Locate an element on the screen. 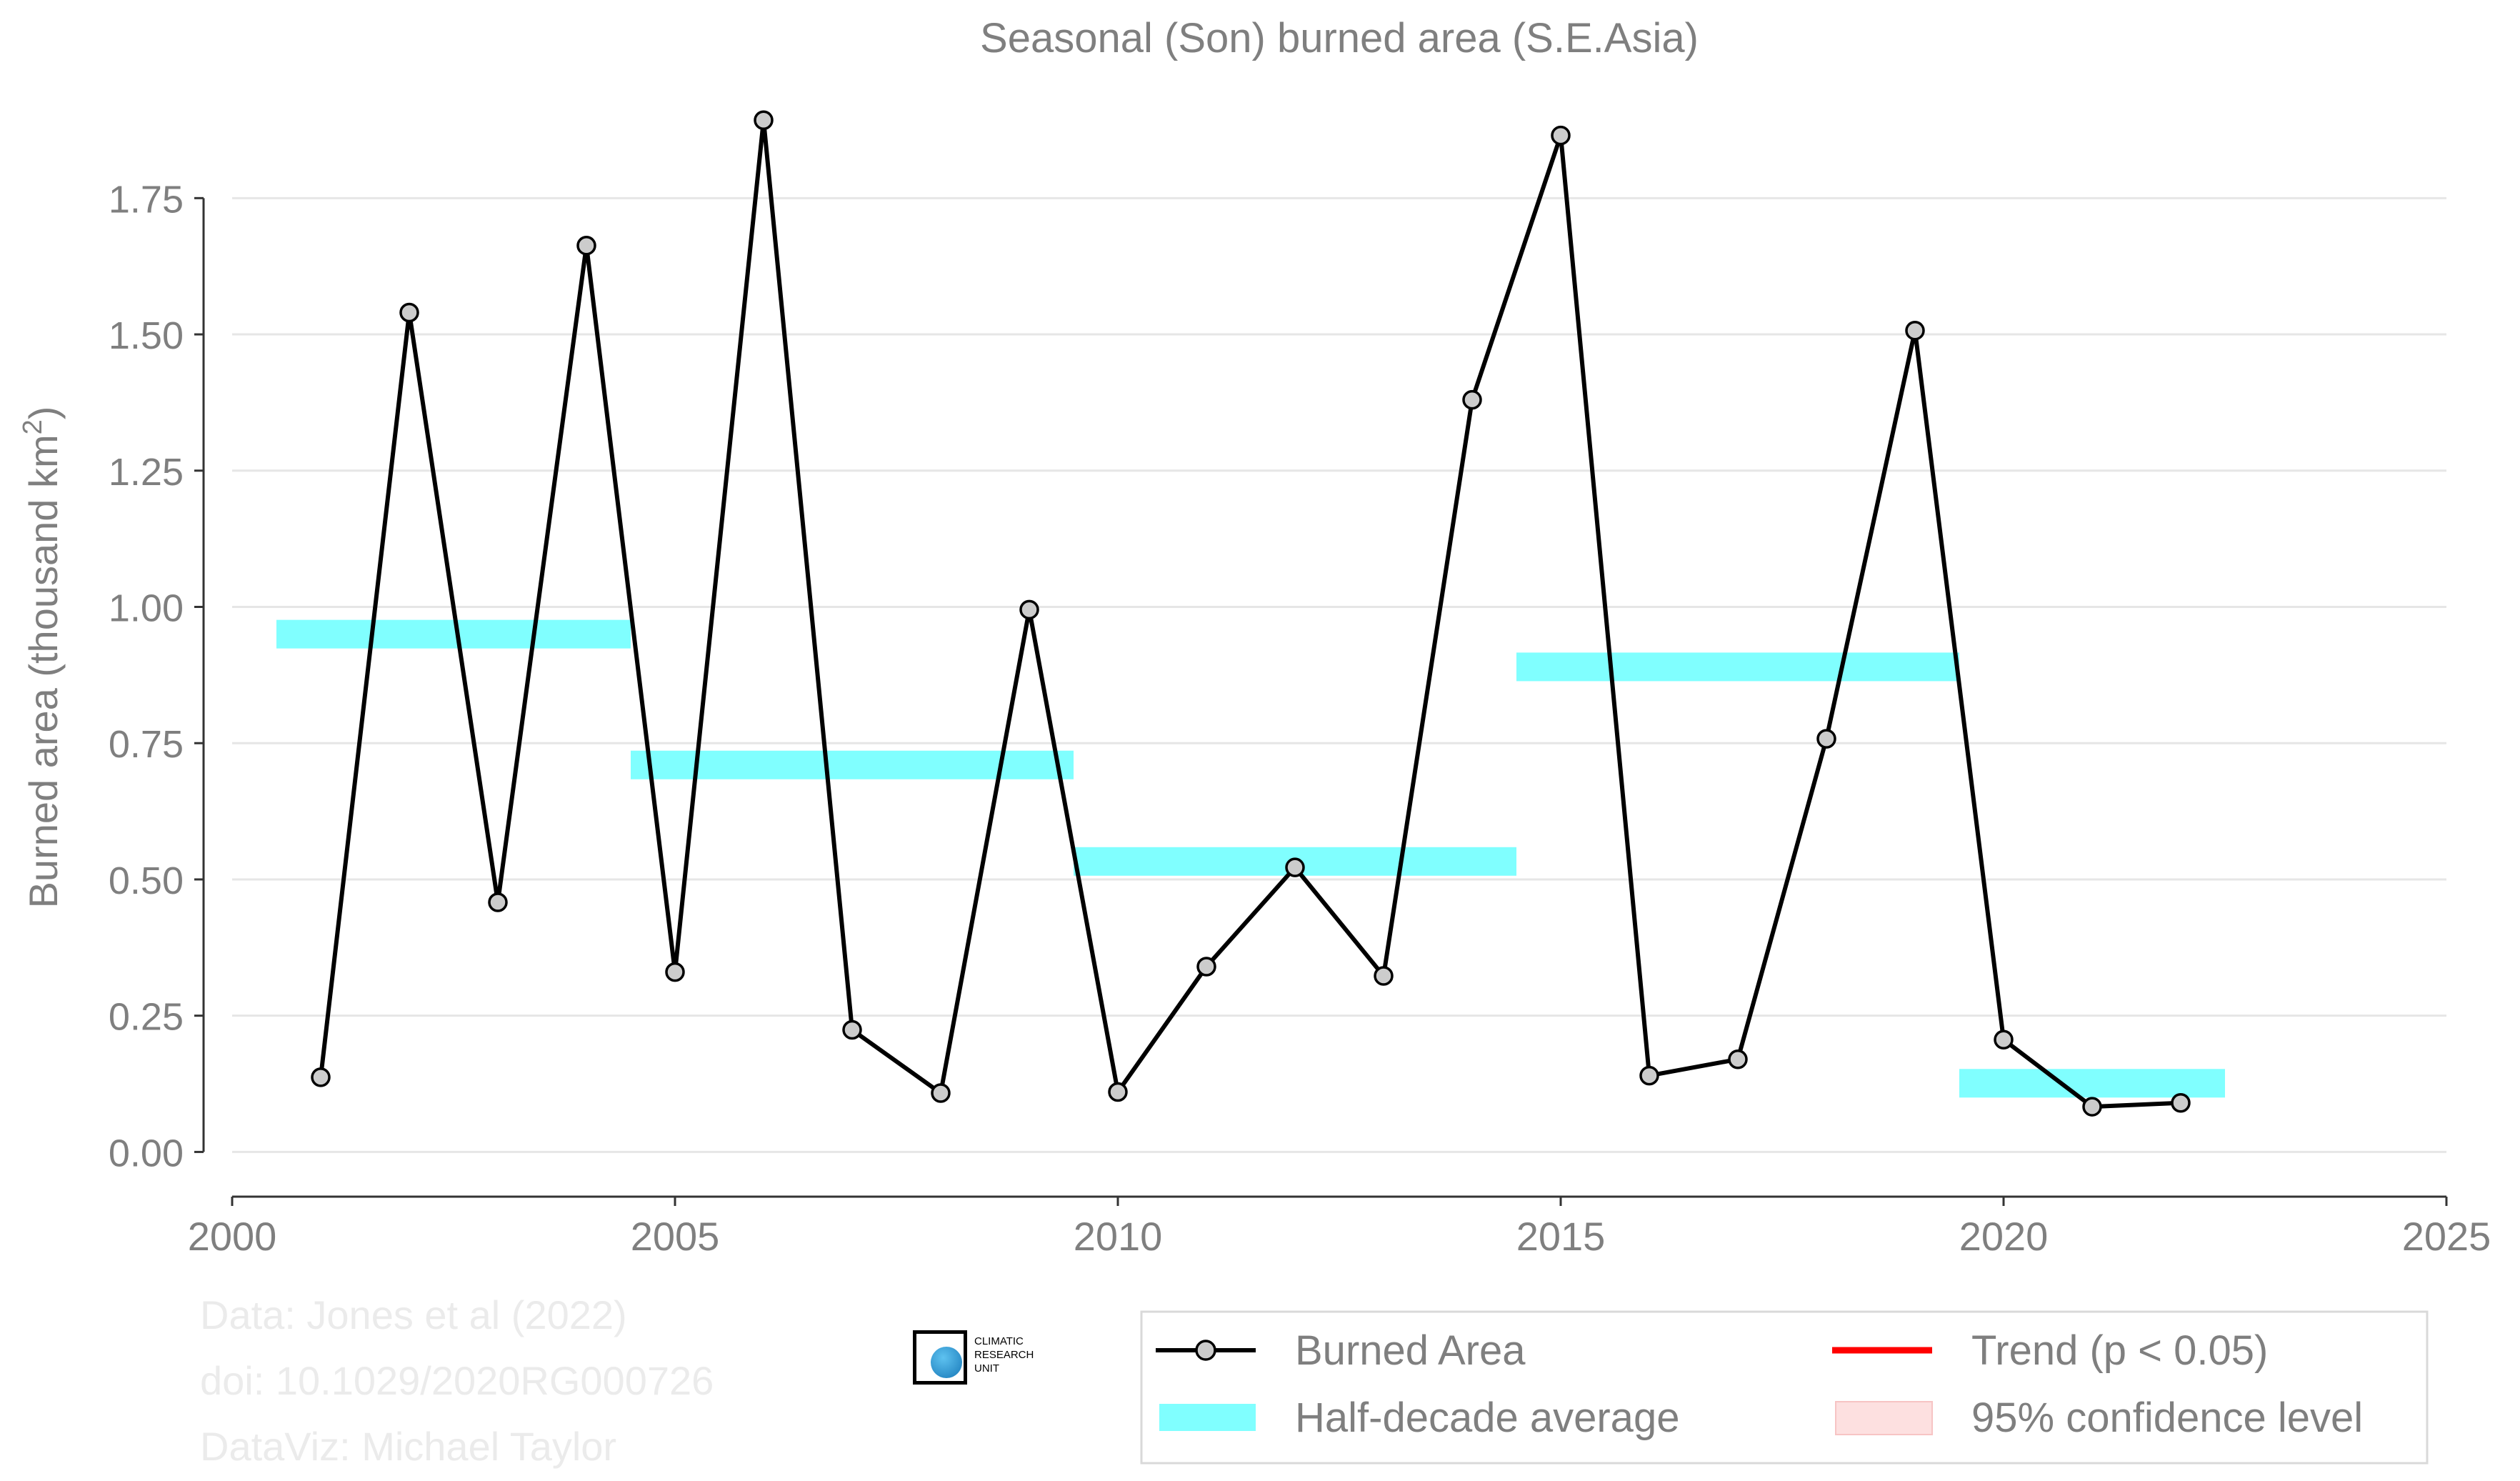 This screenshot has height=1481, width=2520. cru-logo-line-2: RESEARCH is located at coordinates (1004, 1355).